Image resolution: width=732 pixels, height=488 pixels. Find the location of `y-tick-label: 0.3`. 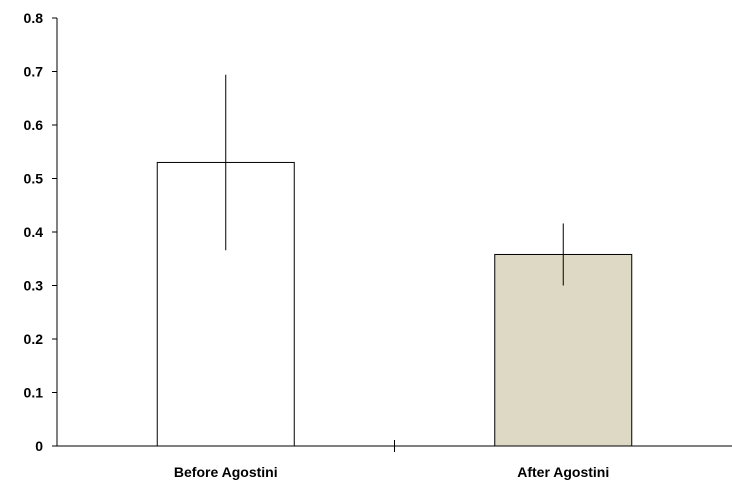

y-tick-label: 0.3 is located at coordinates (34, 286).